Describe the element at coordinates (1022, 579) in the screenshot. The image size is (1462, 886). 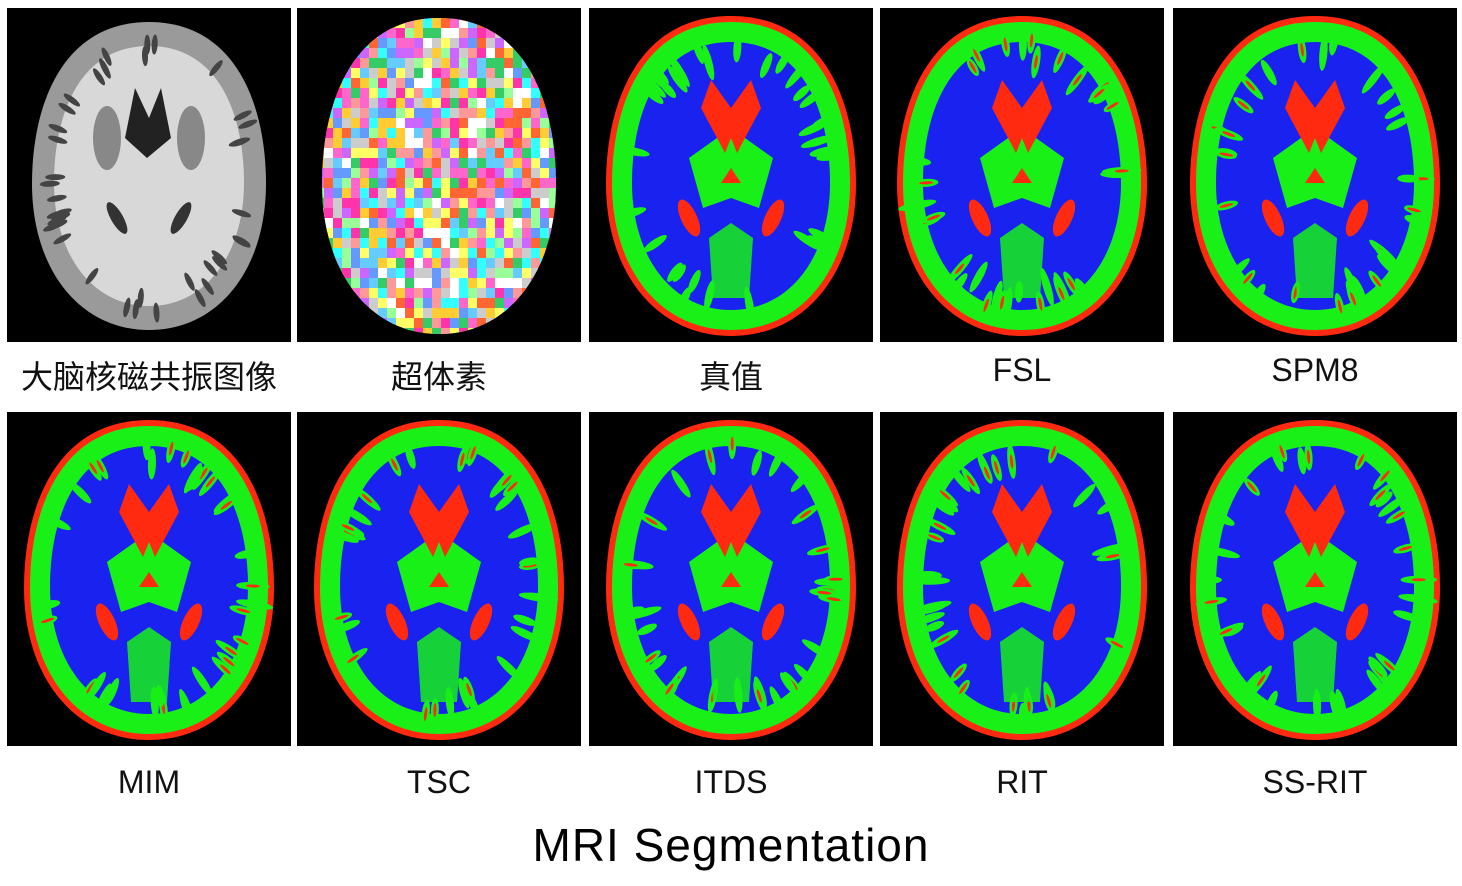
I see `third-ventricle` at that location.